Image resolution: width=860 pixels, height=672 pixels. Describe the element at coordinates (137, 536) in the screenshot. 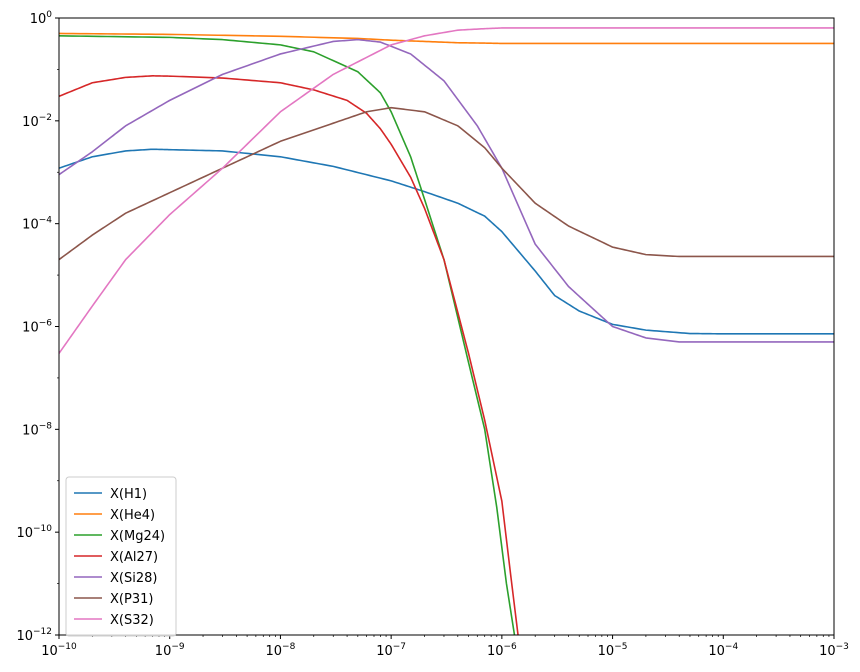

I see `legend-label: X(Mg24)` at that location.